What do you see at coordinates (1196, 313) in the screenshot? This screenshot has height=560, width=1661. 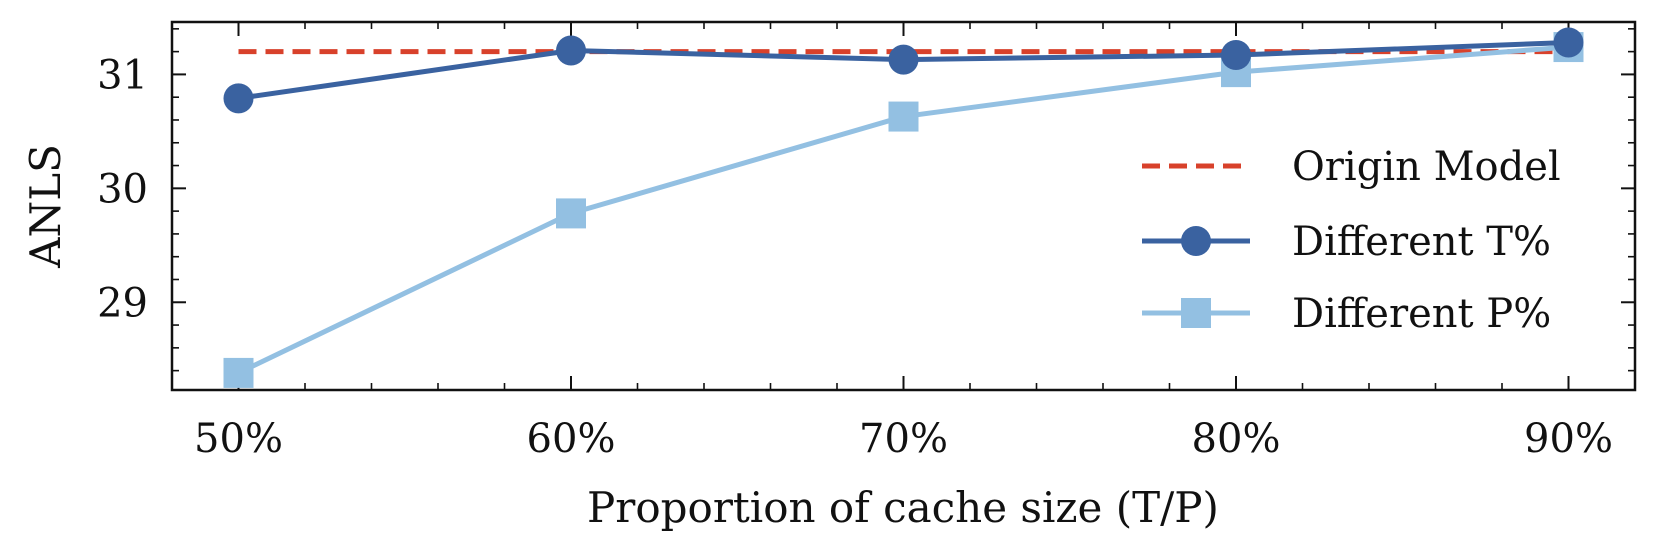 I see `legend-different-p-marker` at bounding box center [1196, 313].